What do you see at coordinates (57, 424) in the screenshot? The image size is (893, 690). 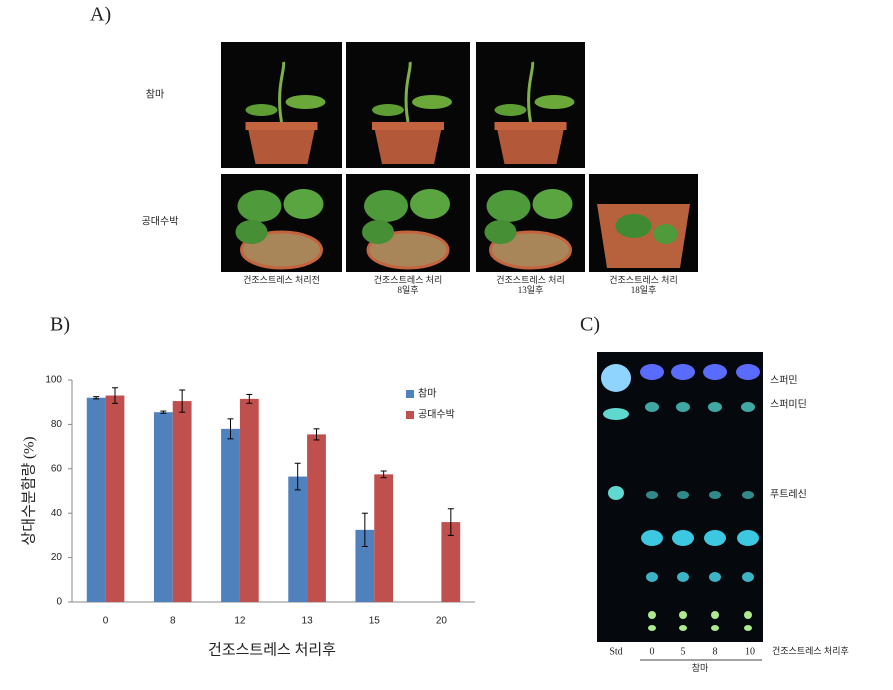 I see `y-tick-label: 80` at bounding box center [57, 424].